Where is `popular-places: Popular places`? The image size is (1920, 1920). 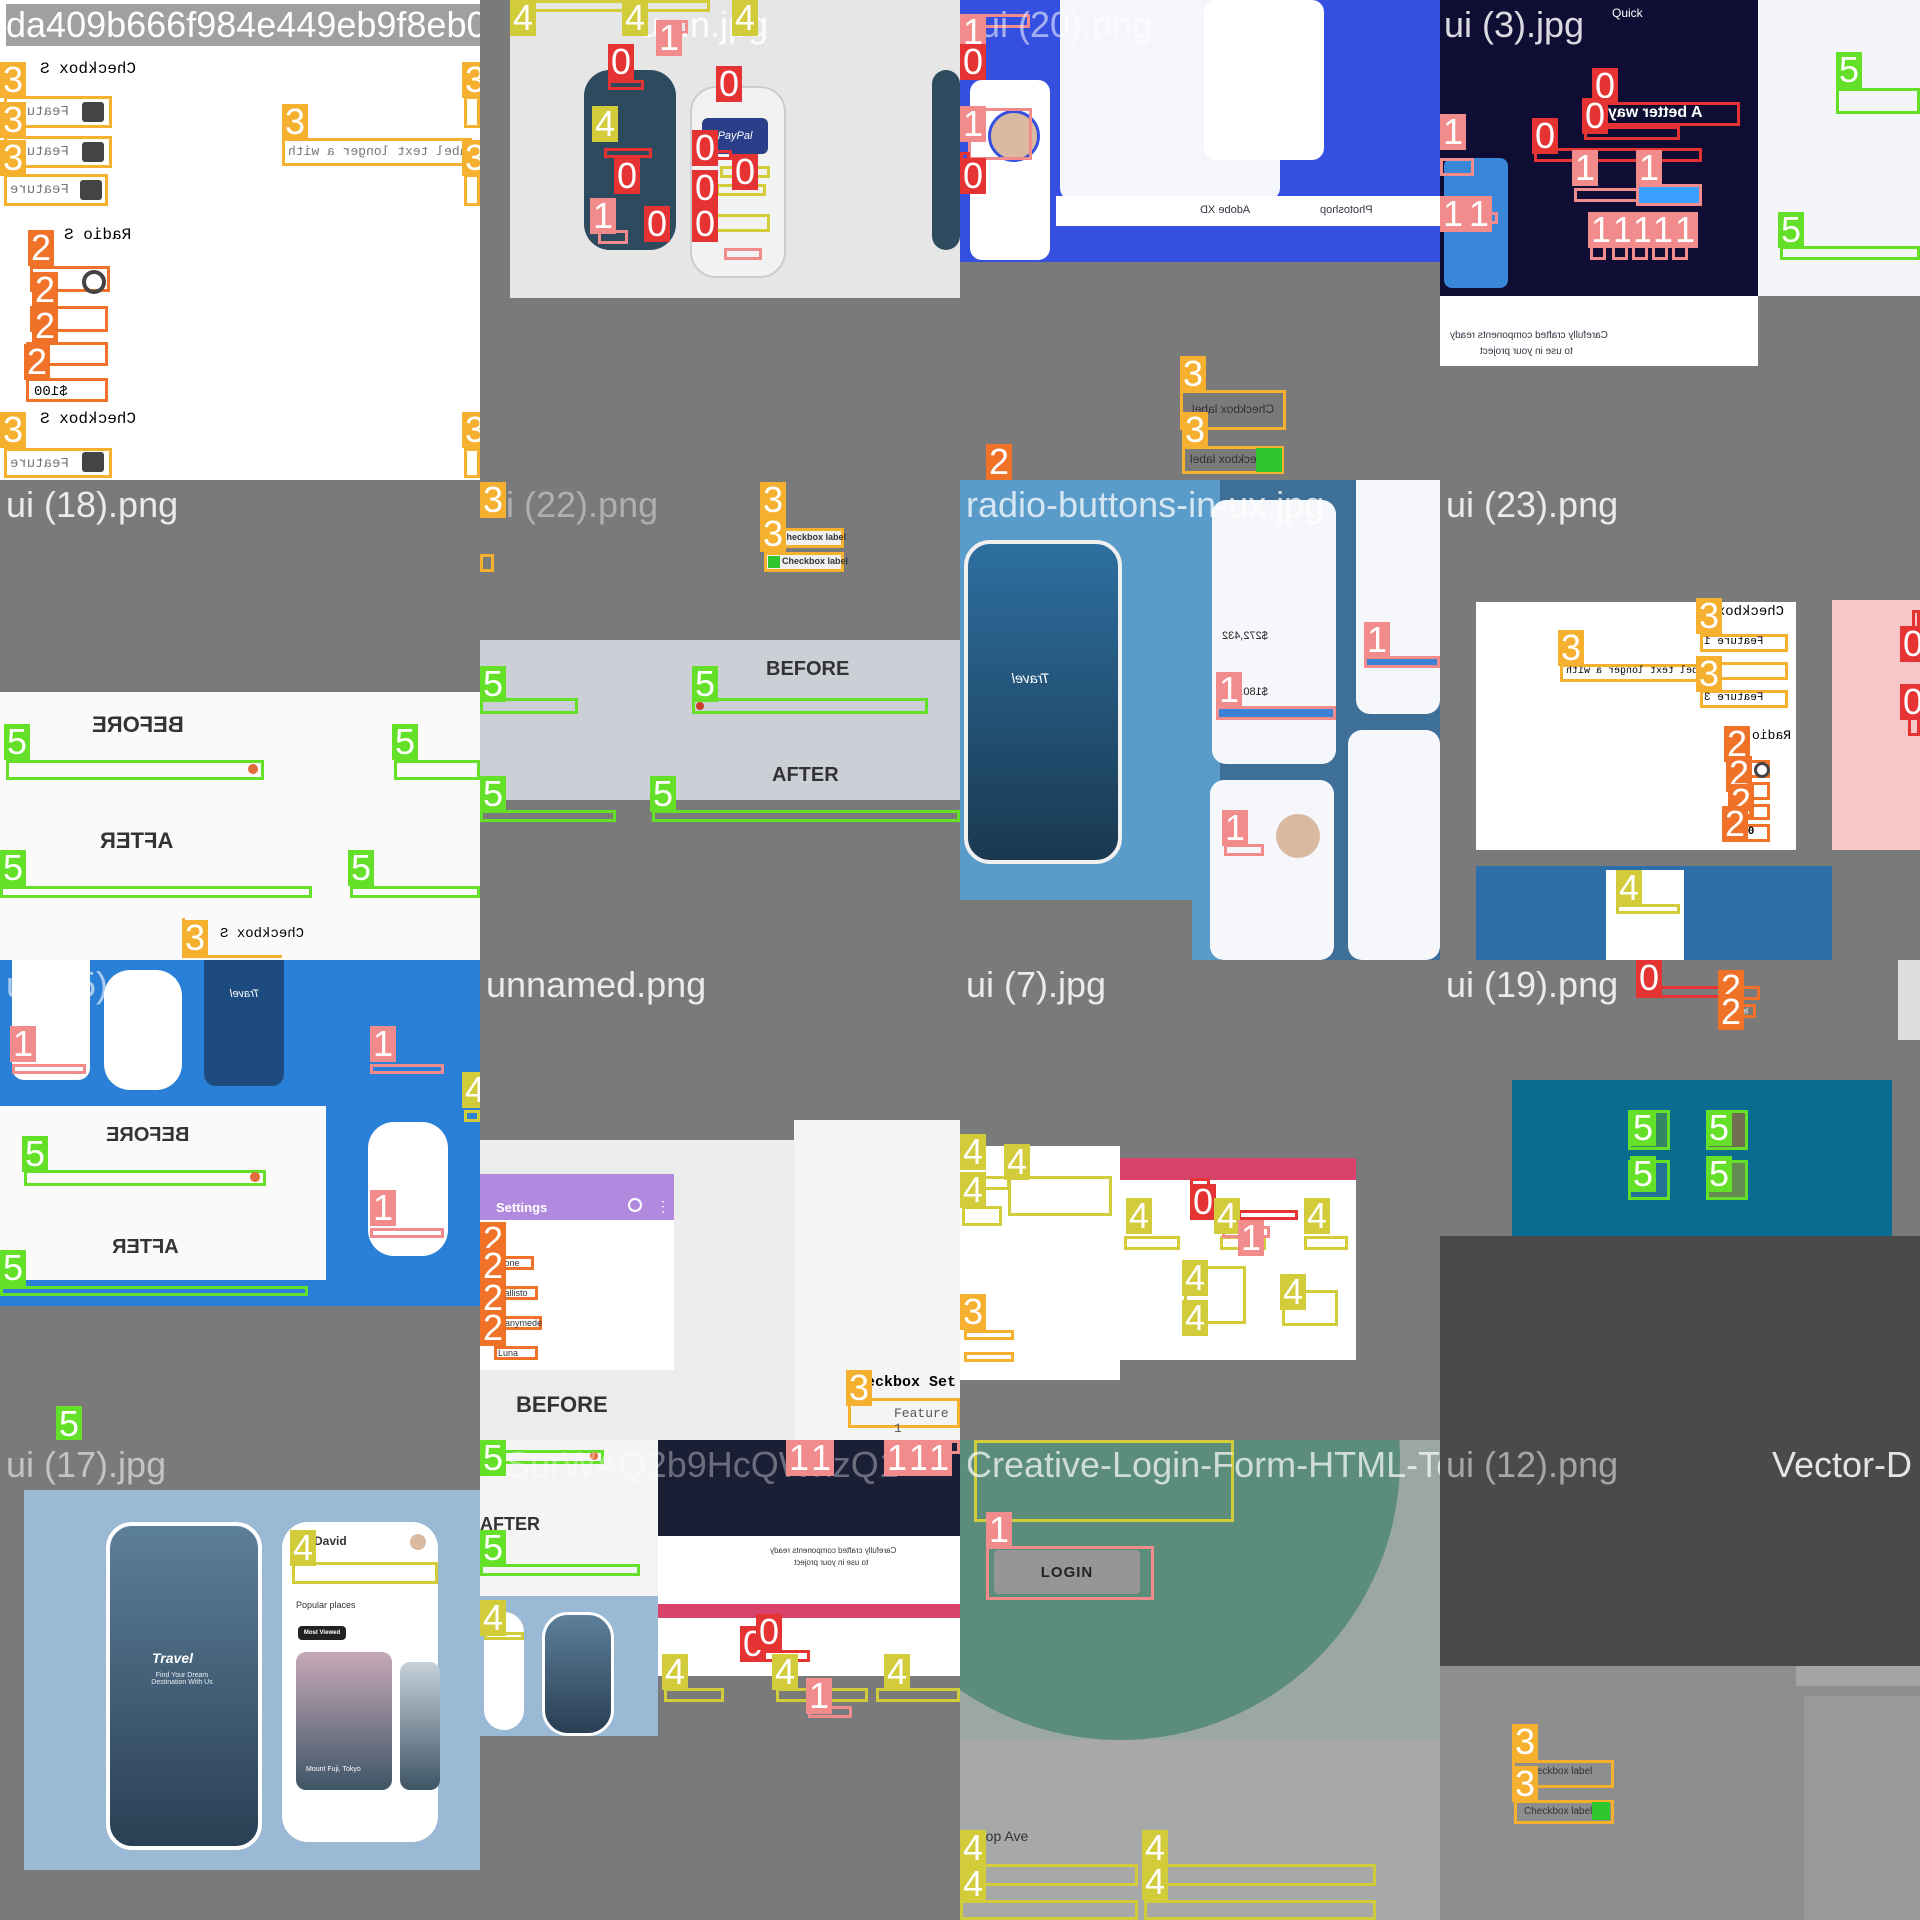 popular-places: Popular places is located at coordinates (326, 1605).